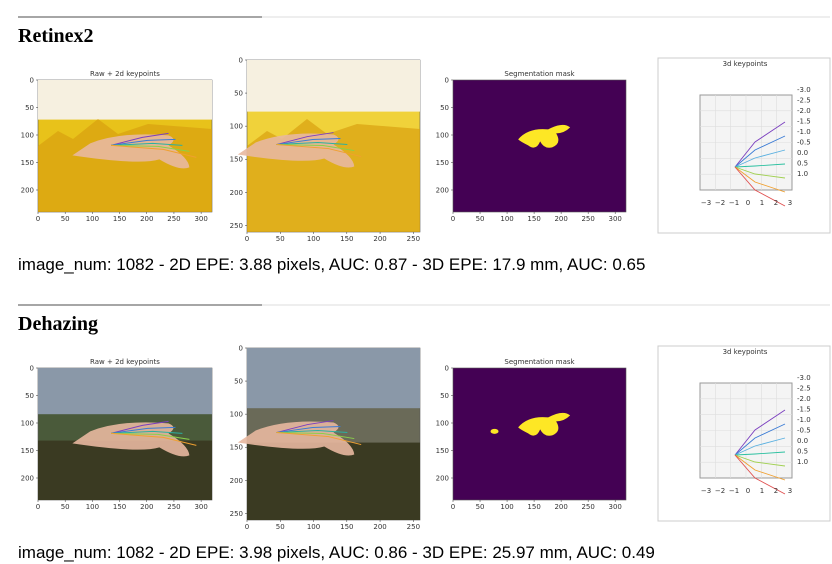 The image size is (832, 564). What do you see at coordinates (125, 74) in the screenshot?
I see `panel-title: Raw + 2d keypoints` at bounding box center [125, 74].